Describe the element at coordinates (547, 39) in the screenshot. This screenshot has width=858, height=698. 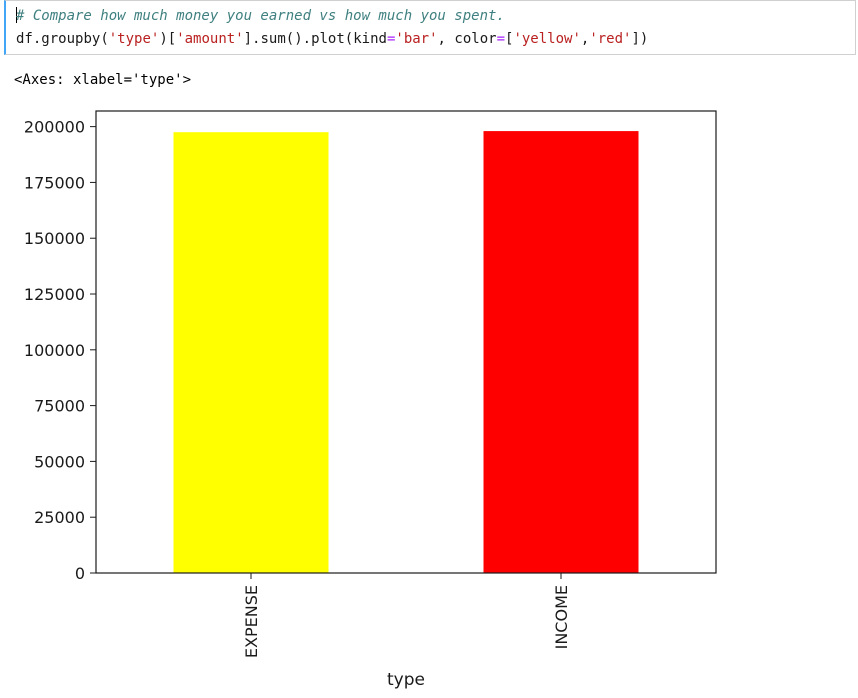
I see `code-string-yellow: 'yellow'` at that location.